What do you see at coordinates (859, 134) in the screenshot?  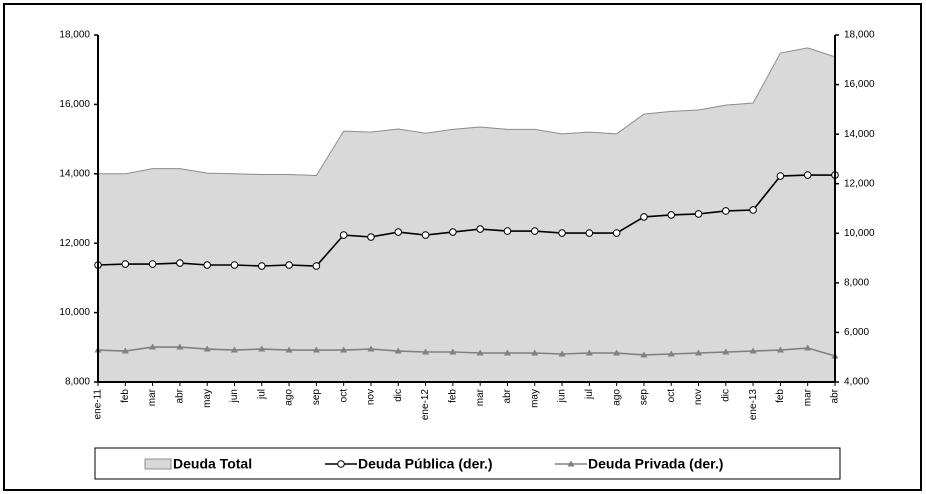 I see `y2-tick-label: 14,000` at bounding box center [859, 134].